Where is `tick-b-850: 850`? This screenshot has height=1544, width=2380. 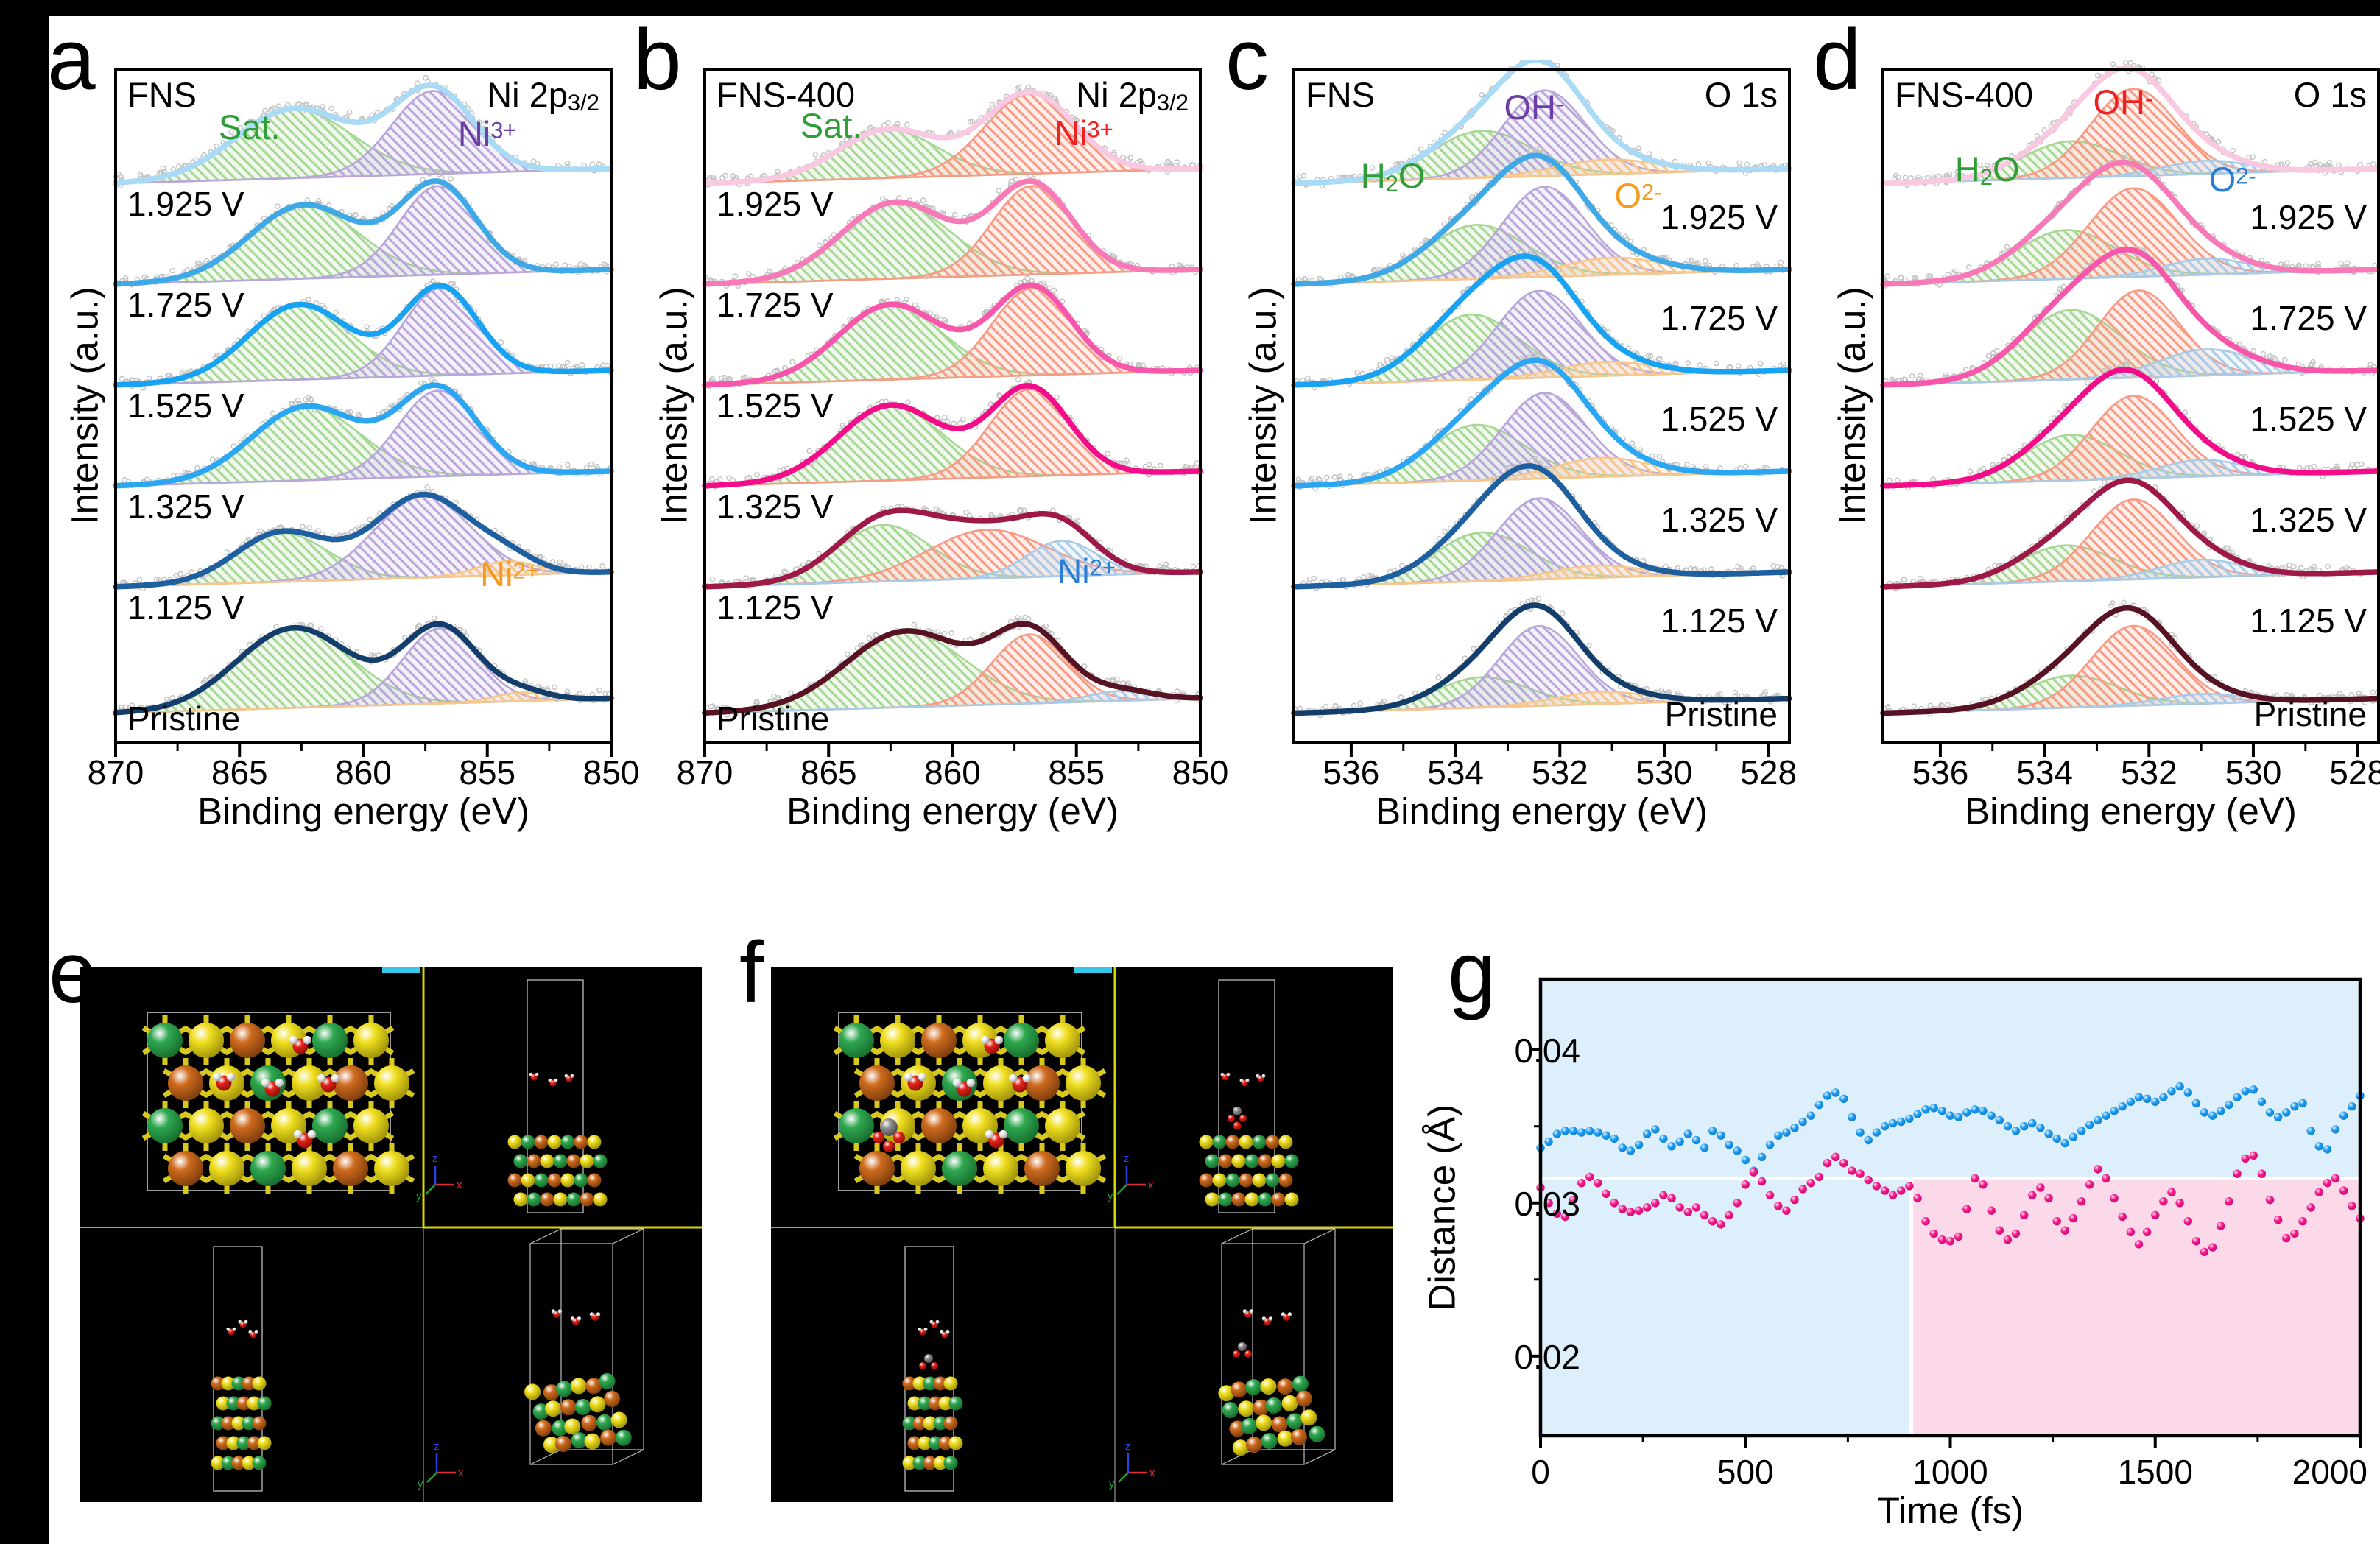
tick-b-850: 850 is located at coordinates (1200, 772).